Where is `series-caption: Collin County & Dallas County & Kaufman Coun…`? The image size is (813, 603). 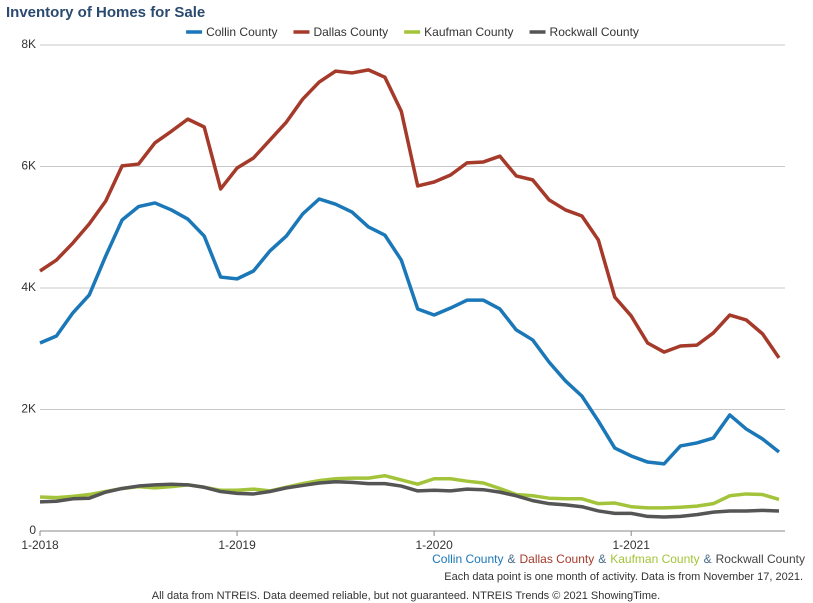
series-caption: Collin County & Dallas County & Kaufman Coun… is located at coordinates (618, 559).